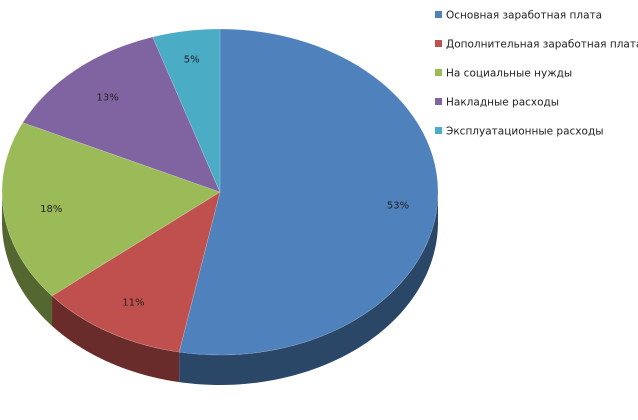 This screenshot has height=420, width=638. What do you see at coordinates (133, 302) in the screenshot?
I see `data-label-2: 11%` at bounding box center [133, 302].